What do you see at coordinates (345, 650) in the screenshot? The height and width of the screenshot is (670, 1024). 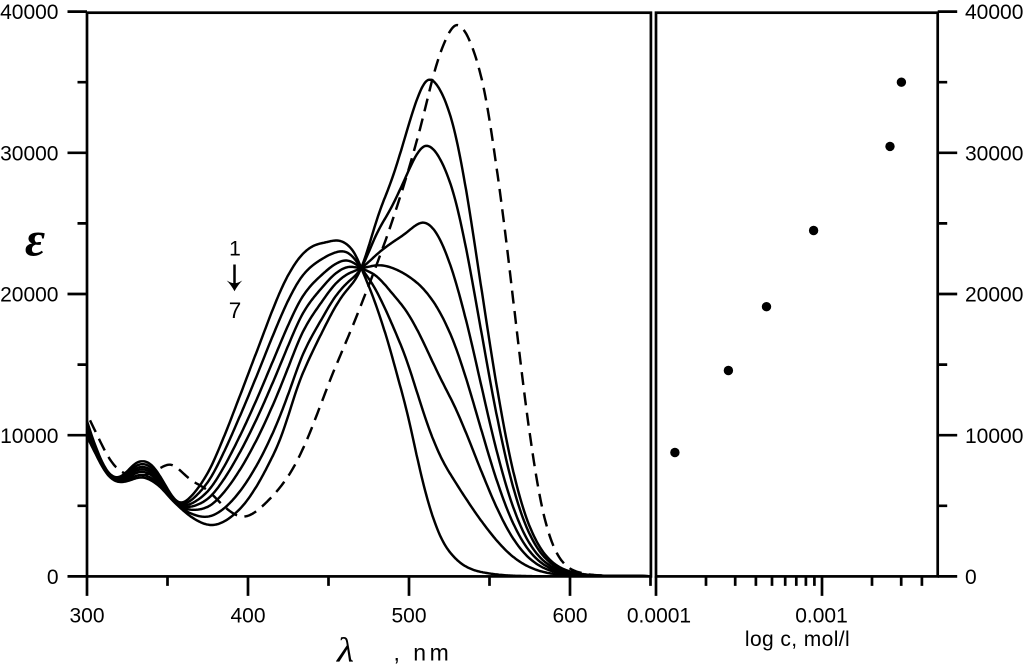 I see `svg-text: λ` at bounding box center [345, 650].